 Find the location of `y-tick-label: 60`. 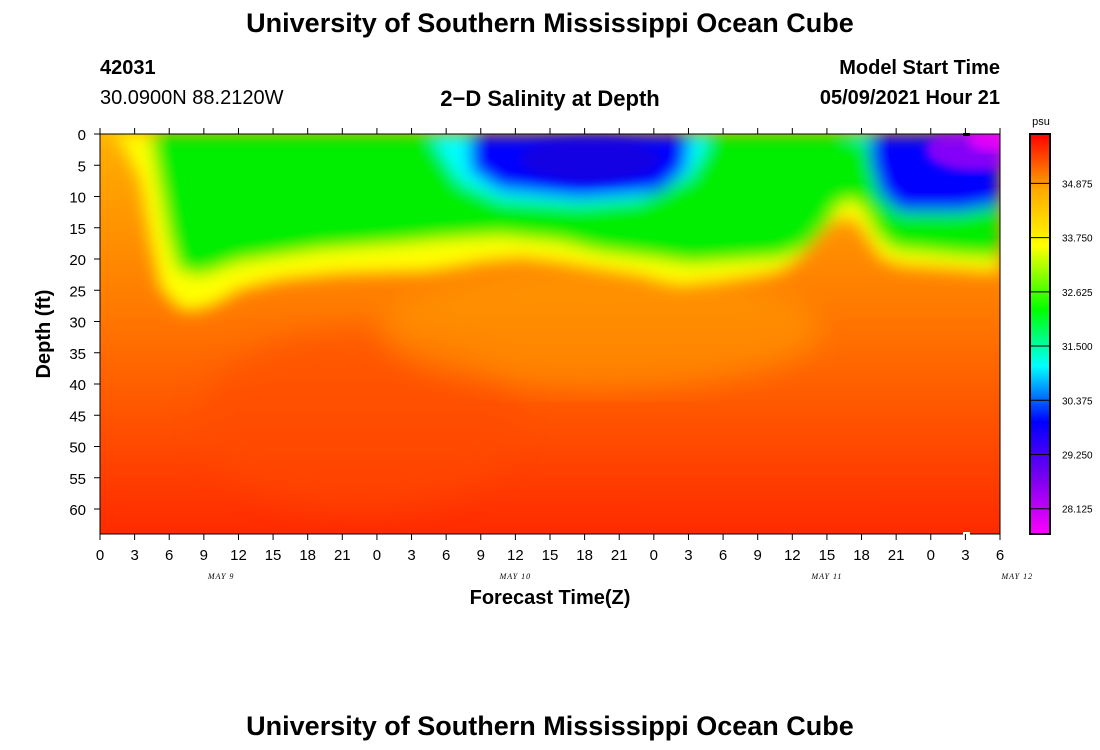

y-tick-label: 60 is located at coordinates (77, 510).